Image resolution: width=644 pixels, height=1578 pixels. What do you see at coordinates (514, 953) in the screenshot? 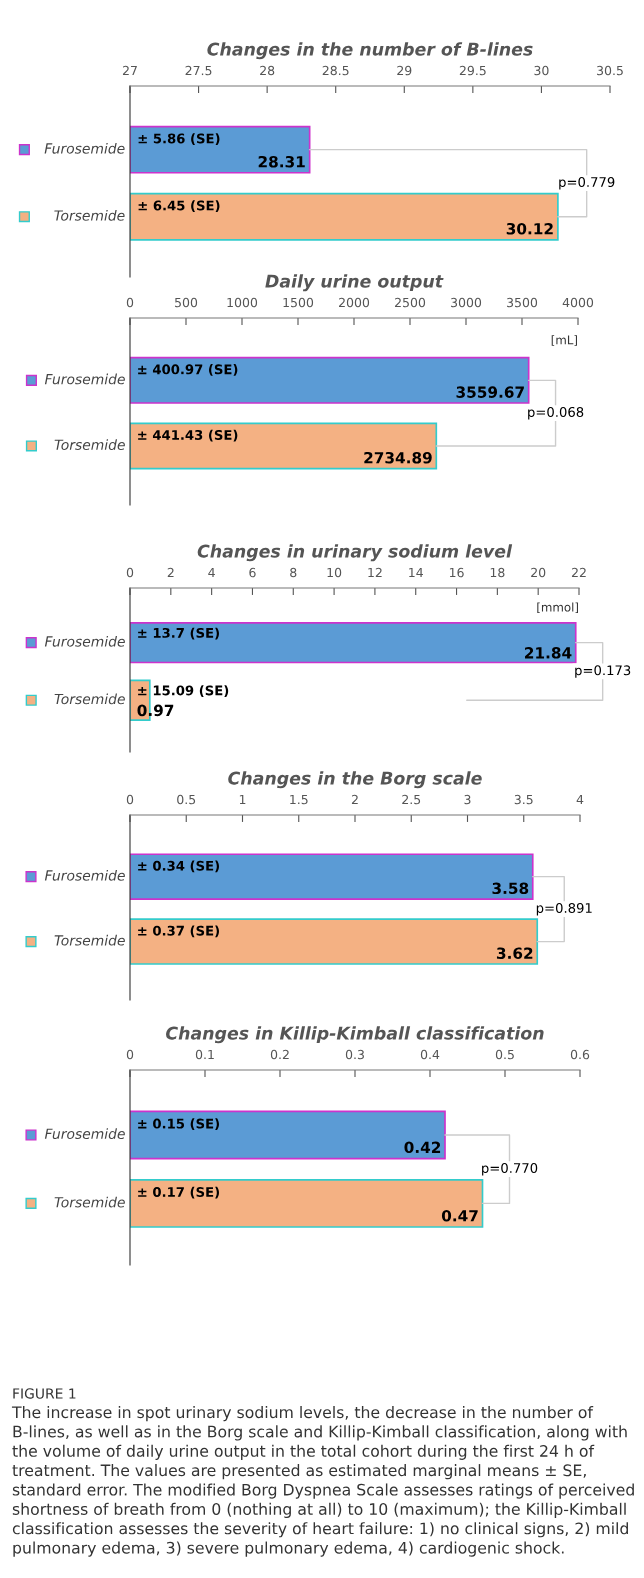
I see `data-label: 3.62` at bounding box center [514, 953].